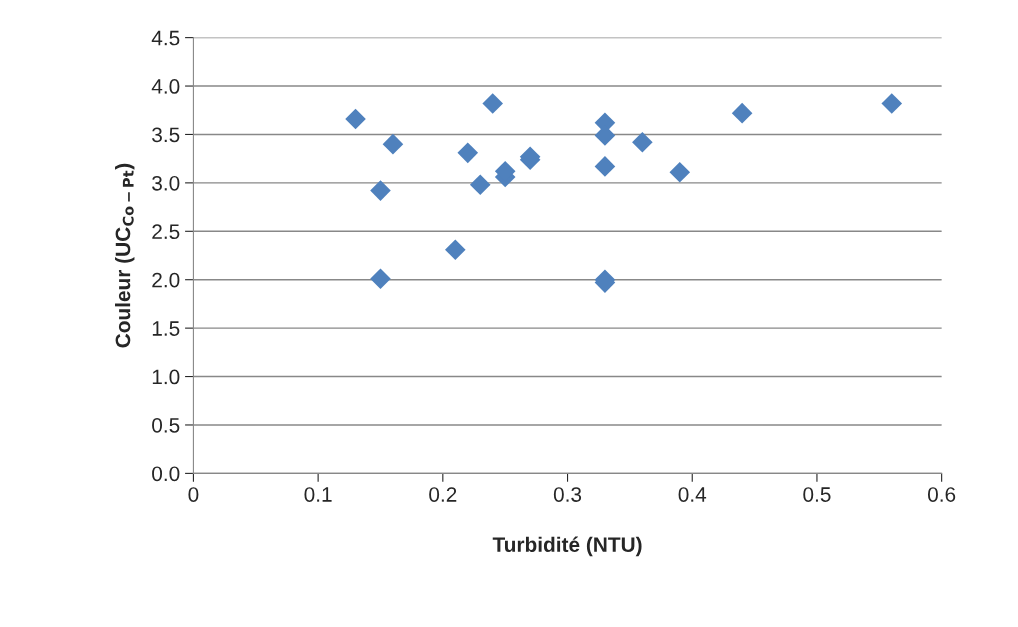  Describe the element at coordinates (941, 494) in the screenshot. I see `x-tick-label: 0.6` at that location.